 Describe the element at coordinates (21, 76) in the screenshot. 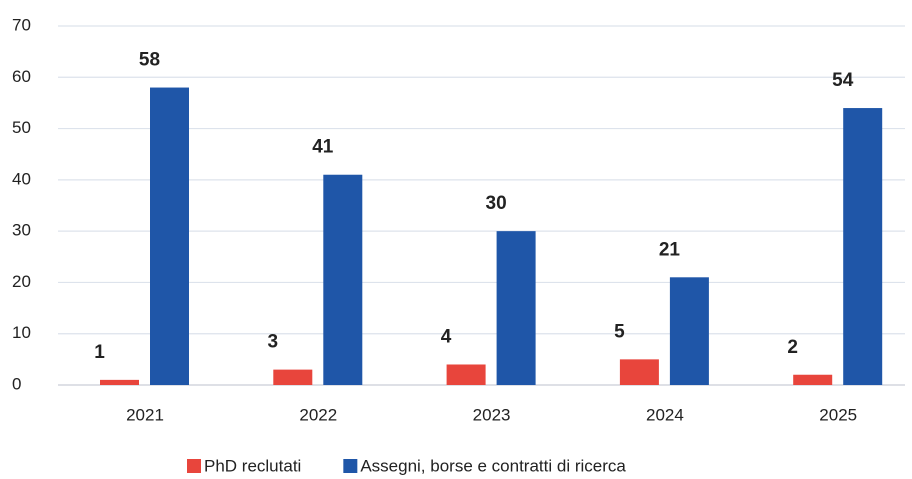

I see `y-tick-label: 60` at that location.